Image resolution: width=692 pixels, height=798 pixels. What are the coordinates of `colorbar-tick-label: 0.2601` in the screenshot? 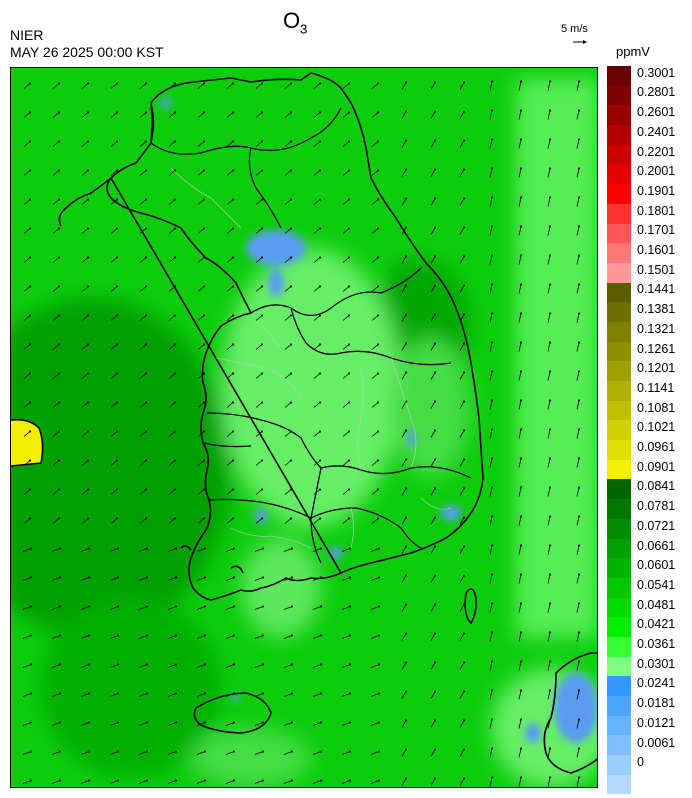 It's located at (656, 112).